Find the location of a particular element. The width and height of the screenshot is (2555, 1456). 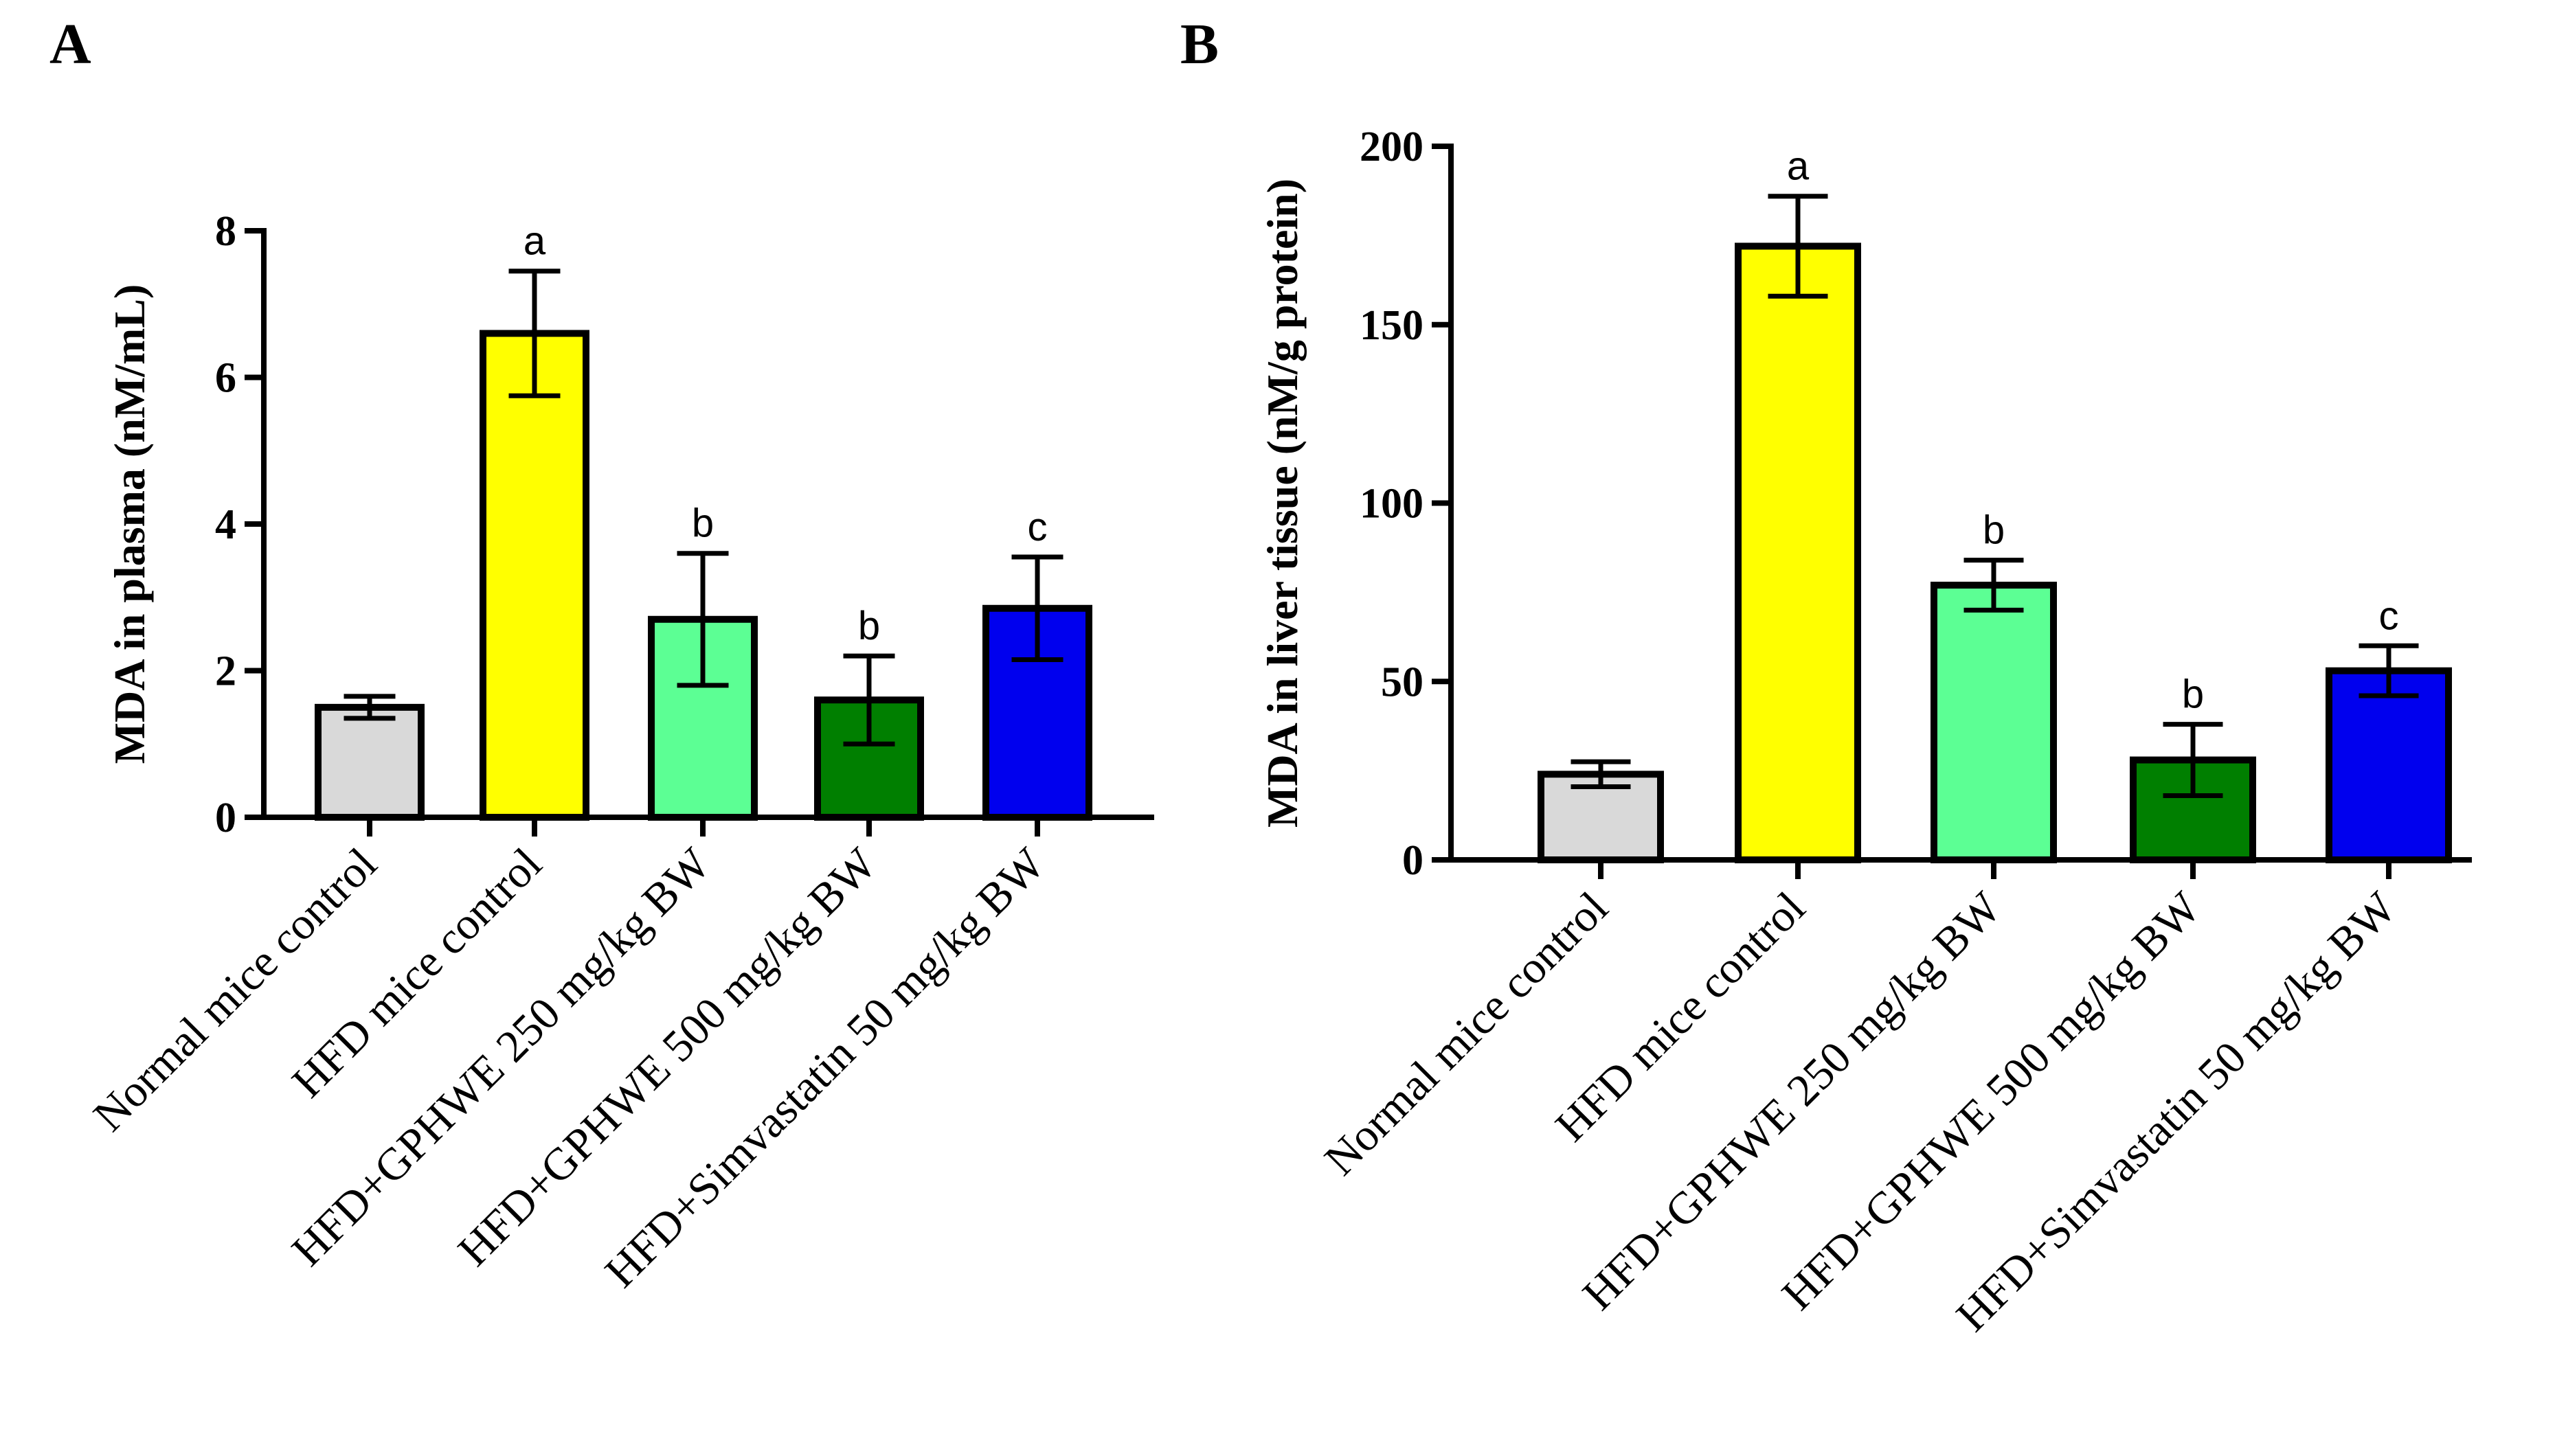

y-tick-label: 150 is located at coordinates (1391, 325).